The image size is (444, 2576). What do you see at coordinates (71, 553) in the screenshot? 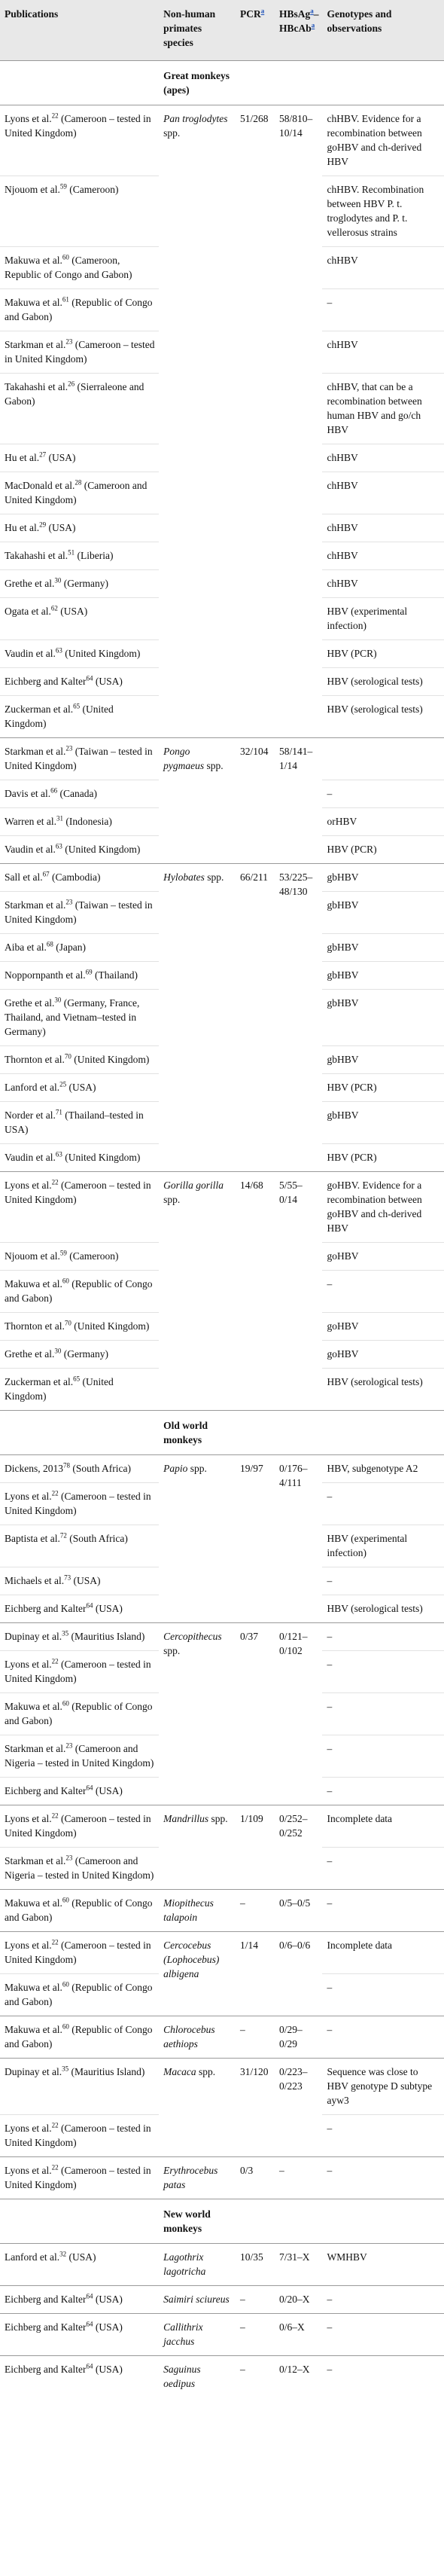
I see `reference-link: 51` at bounding box center [71, 553].